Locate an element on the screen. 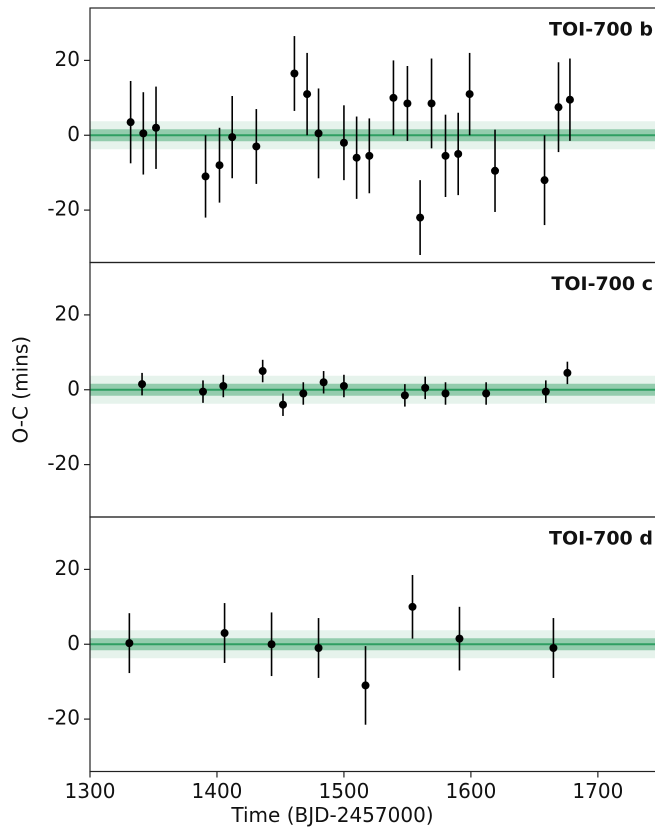 The image size is (655, 829). panel-title: TOI-700 b is located at coordinates (601, 30).